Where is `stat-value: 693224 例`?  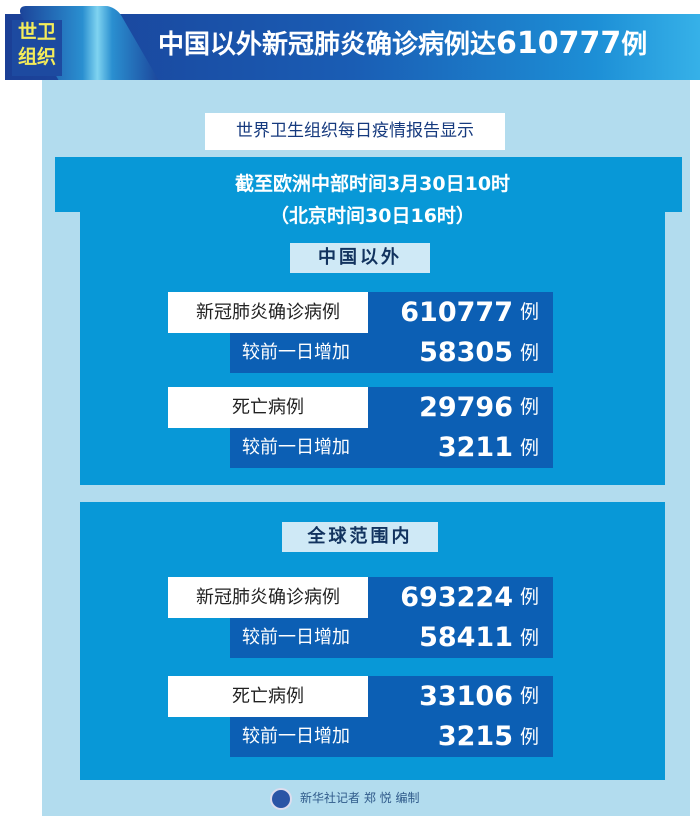 stat-value: 693224 例 is located at coordinates (460, 597).